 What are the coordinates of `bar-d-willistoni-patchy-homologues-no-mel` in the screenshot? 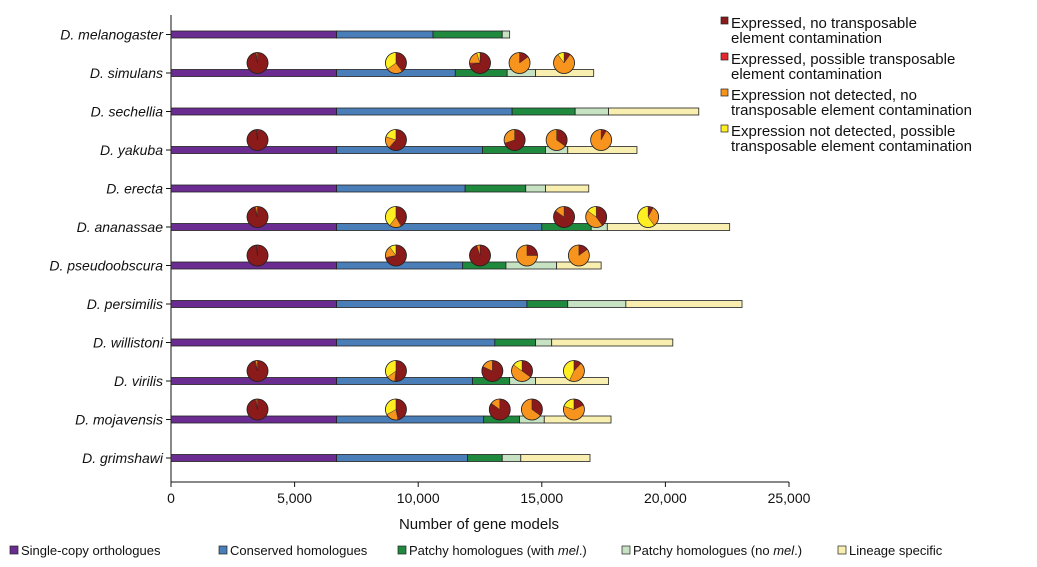 It's located at (544, 342).